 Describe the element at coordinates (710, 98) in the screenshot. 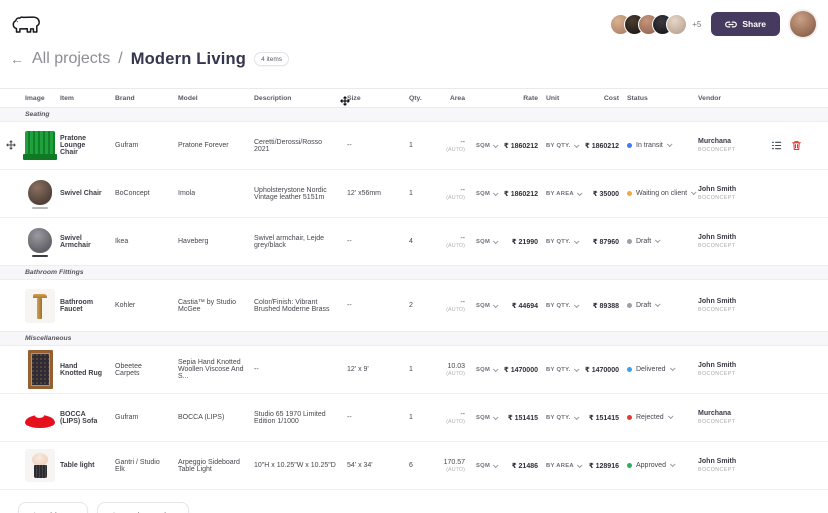

I see `col-vendor: Vendor` at that location.